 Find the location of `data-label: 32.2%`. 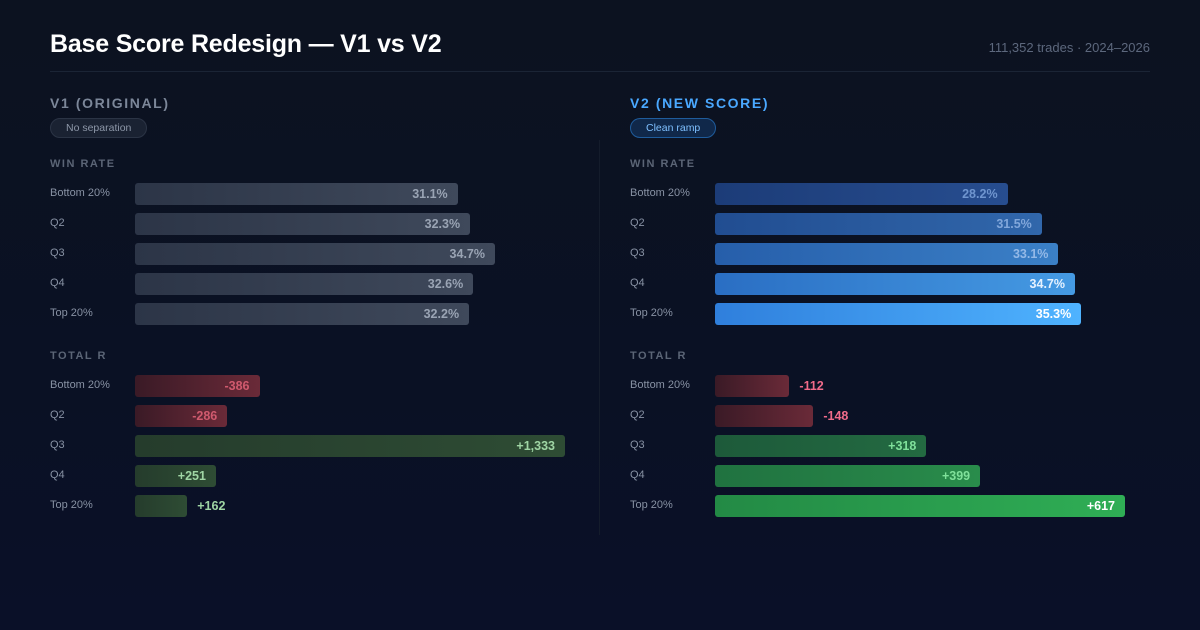

data-label: 32.2% is located at coordinates (441, 314).